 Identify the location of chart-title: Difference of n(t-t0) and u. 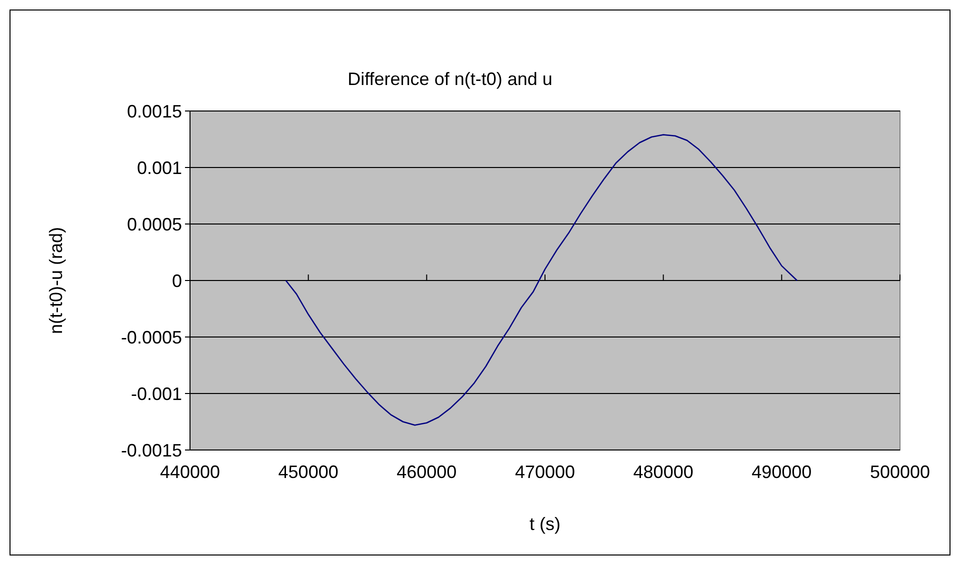
(450, 79).